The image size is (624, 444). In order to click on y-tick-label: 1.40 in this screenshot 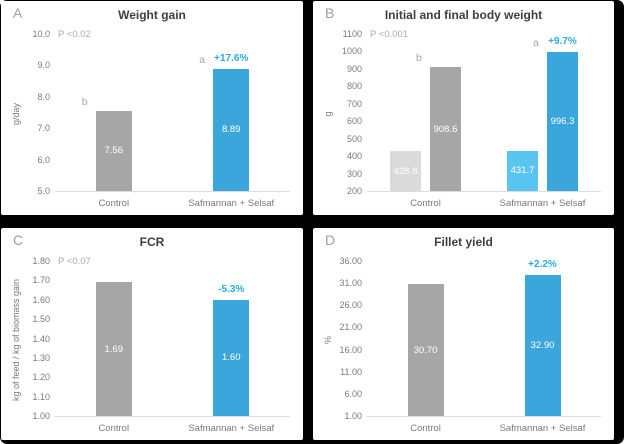, I will do `click(41, 338)`.